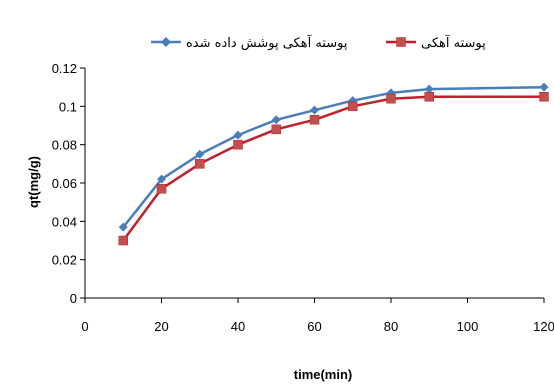 This screenshot has height=388, width=554. I want to click on legend-label-series-2: پوسته آهکی, so click(453, 42).